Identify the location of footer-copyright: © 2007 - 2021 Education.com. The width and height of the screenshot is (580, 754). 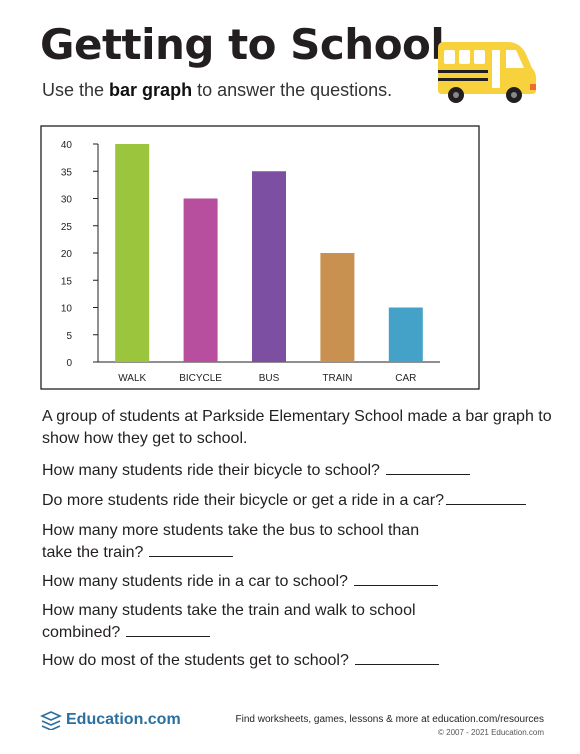
(491, 732).